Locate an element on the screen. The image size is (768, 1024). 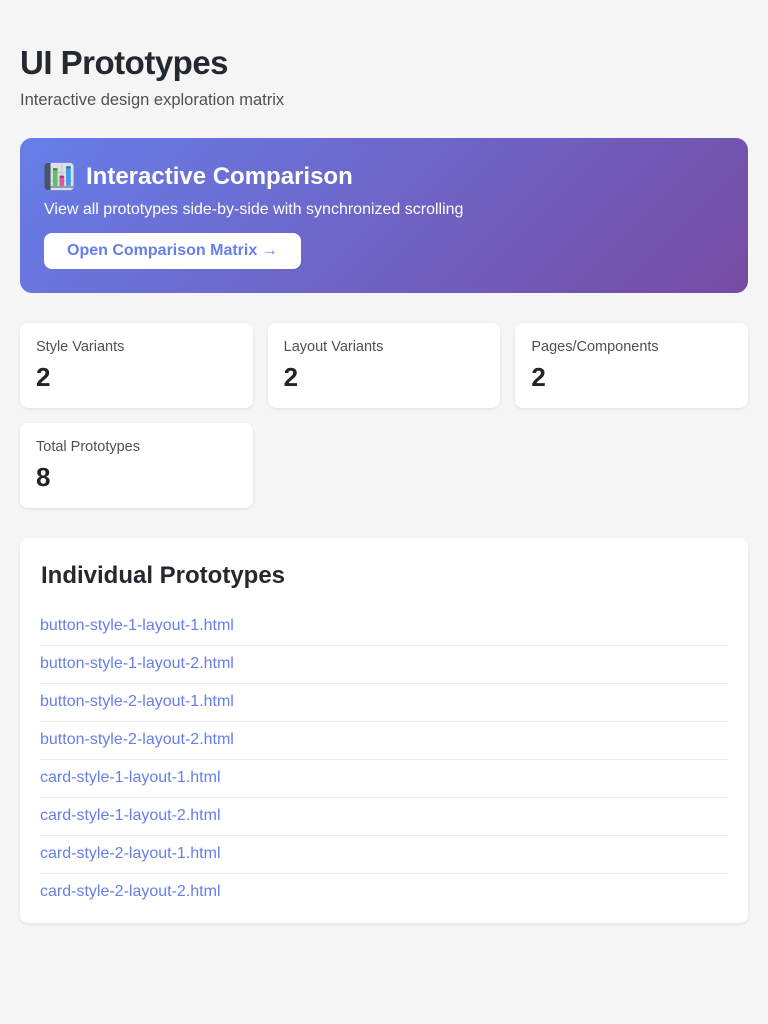
list-item: card-style-1-layout-2.html is located at coordinates (384, 817).